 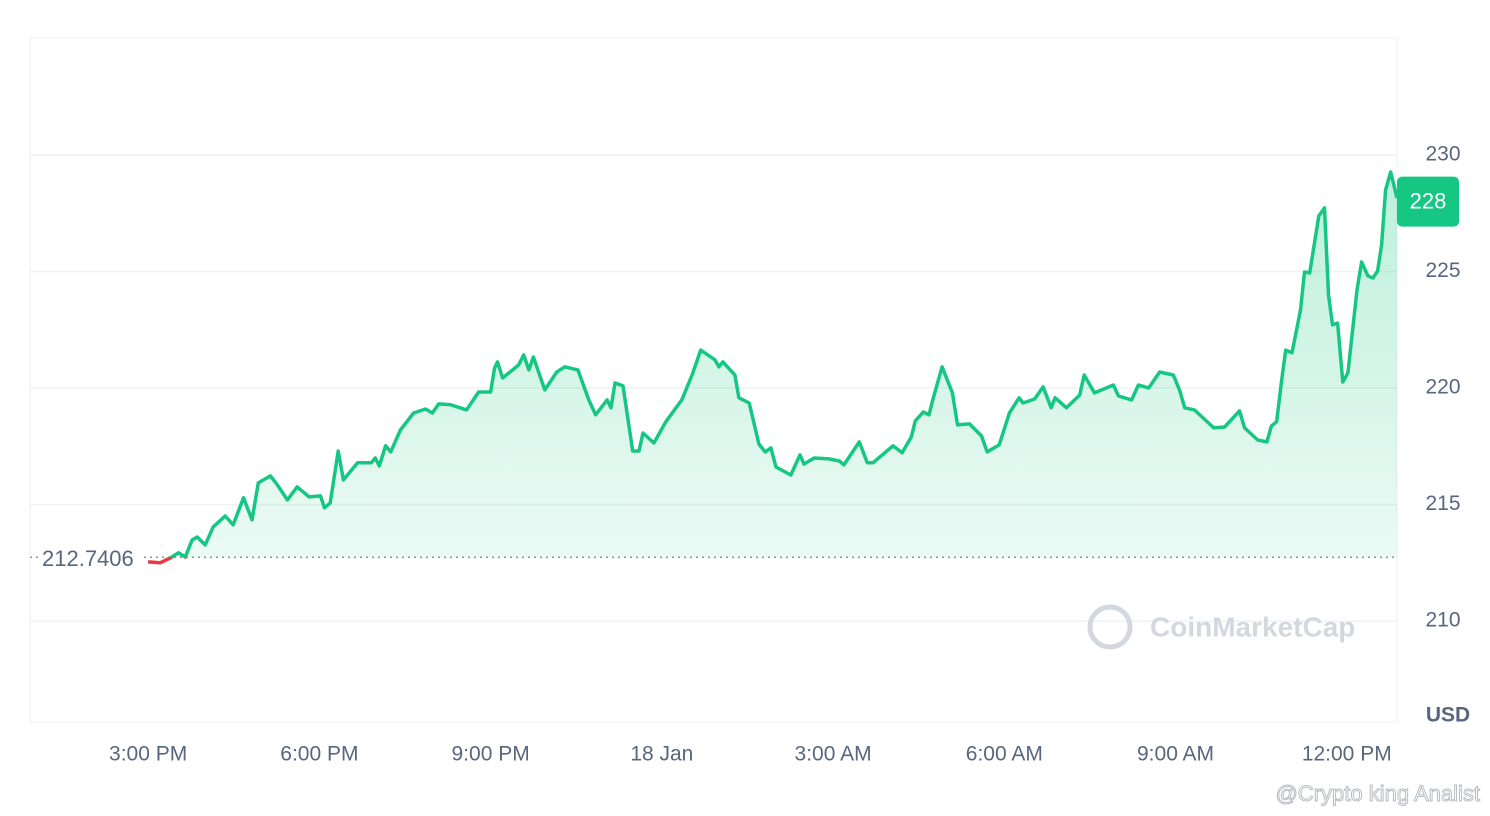 I want to click on current-price-label: 228, so click(x=1428, y=200).